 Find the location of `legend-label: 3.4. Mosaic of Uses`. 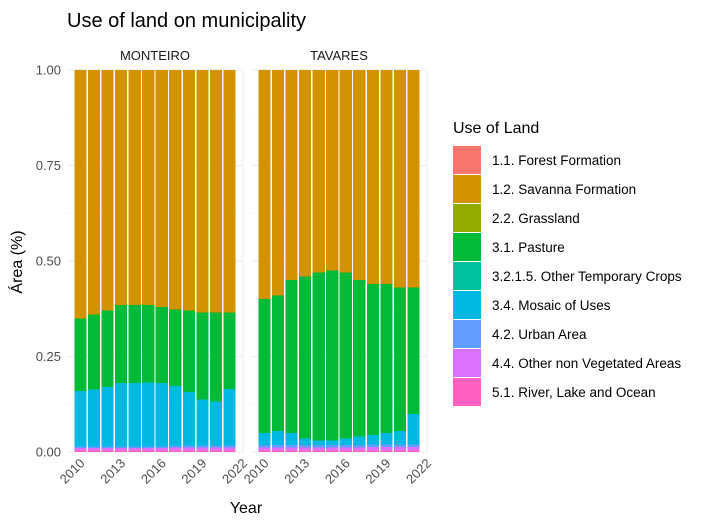

legend-label: 3.4. Mosaic of Uses is located at coordinates (551, 305).